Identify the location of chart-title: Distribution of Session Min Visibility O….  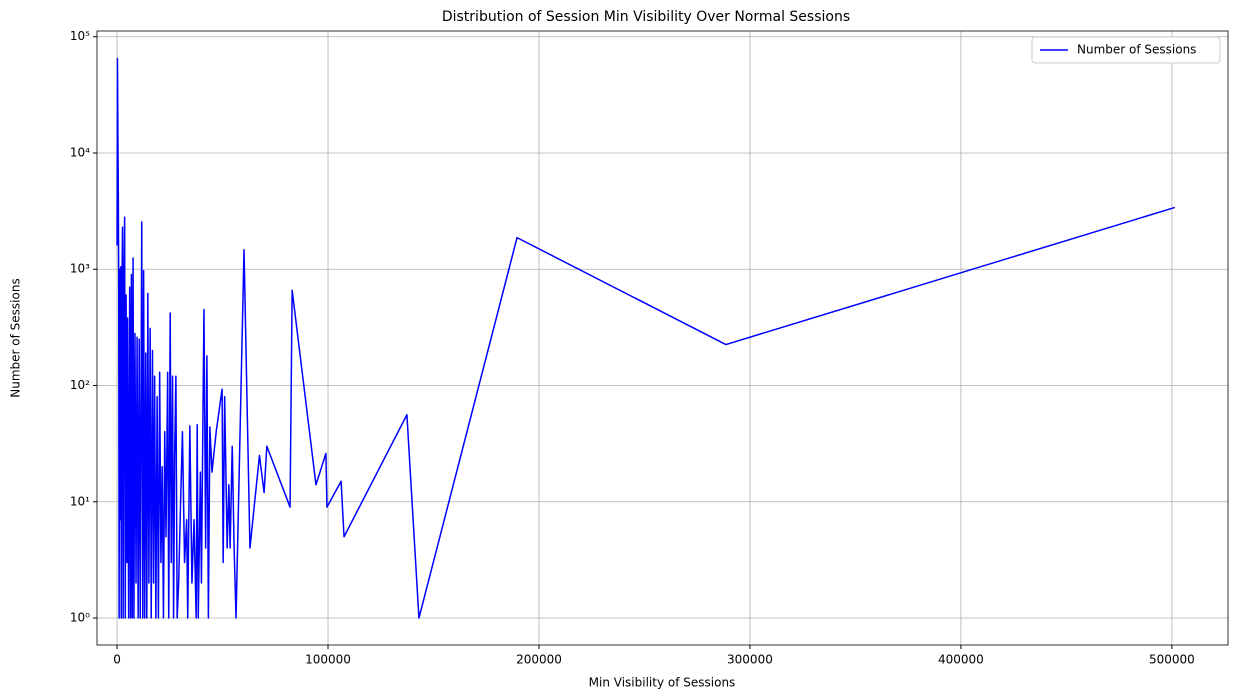
(646, 17).